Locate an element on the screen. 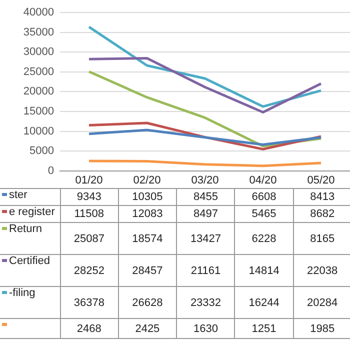 Image resolution: width=350 pixels, height=350 pixels. data-label: 9343 is located at coordinates (89, 197).